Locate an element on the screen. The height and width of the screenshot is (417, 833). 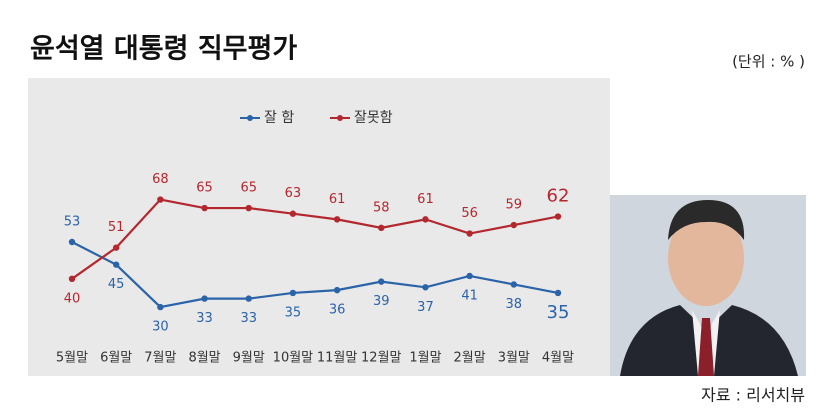
data-label: 39 is located at coordinates (381, 301).